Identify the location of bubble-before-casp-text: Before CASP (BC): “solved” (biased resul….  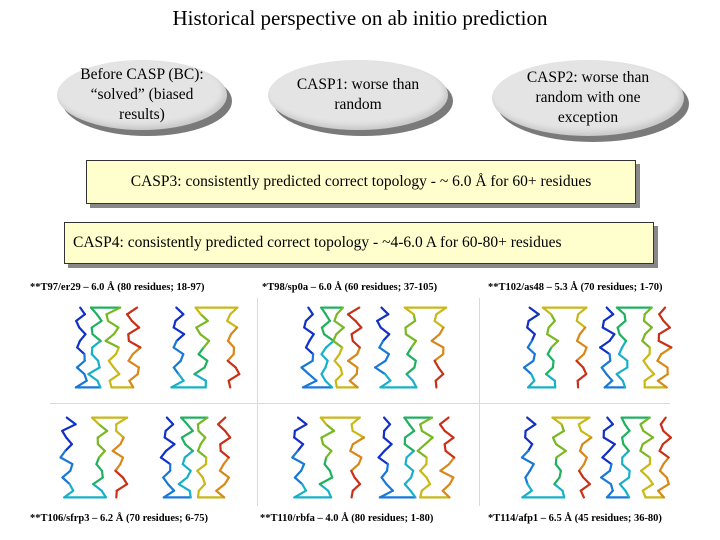
(142, 94).